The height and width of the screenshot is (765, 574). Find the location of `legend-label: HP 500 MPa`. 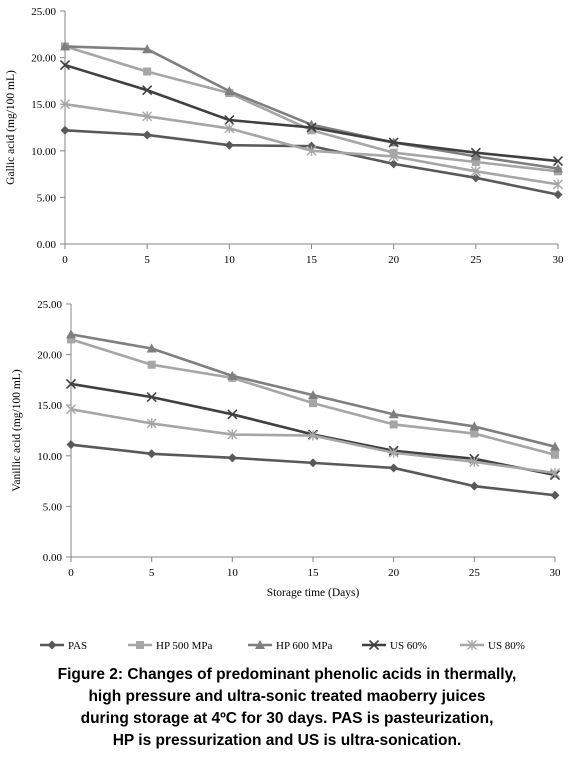

legend-label: HP 500 MPa is located at coordinates (184, 646).